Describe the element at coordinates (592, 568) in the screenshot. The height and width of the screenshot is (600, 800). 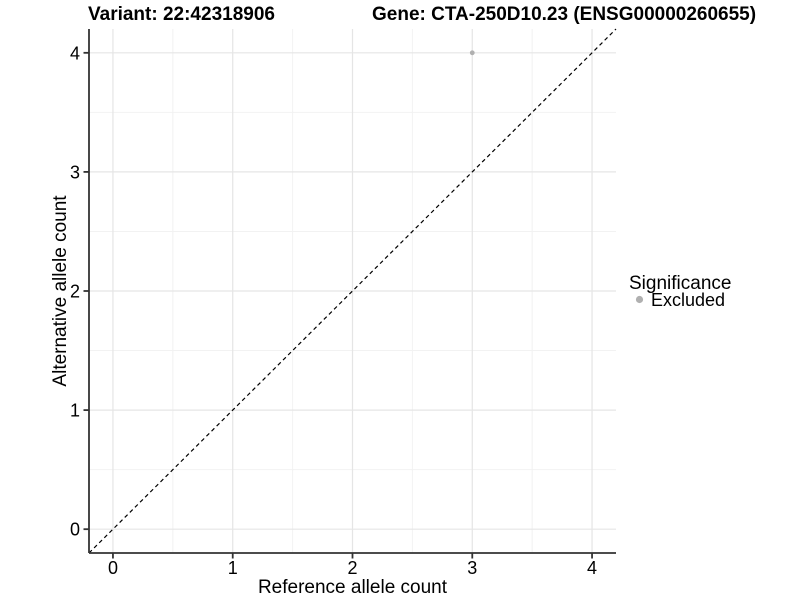
I see `x-tick-label: 4` at that location.